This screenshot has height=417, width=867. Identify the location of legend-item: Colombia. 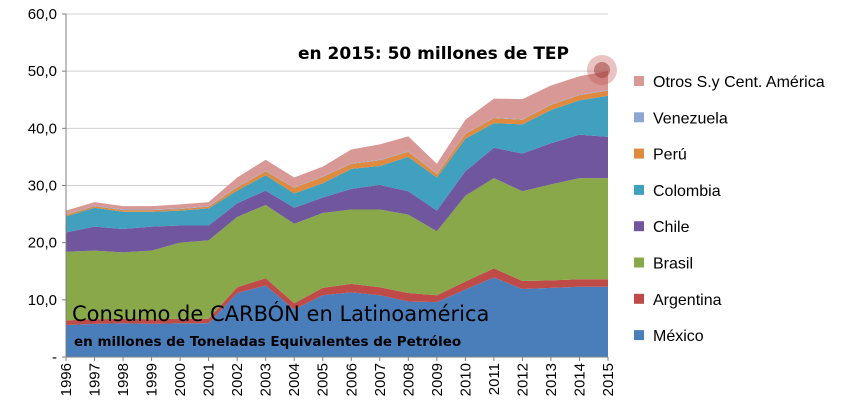
(677, 191).